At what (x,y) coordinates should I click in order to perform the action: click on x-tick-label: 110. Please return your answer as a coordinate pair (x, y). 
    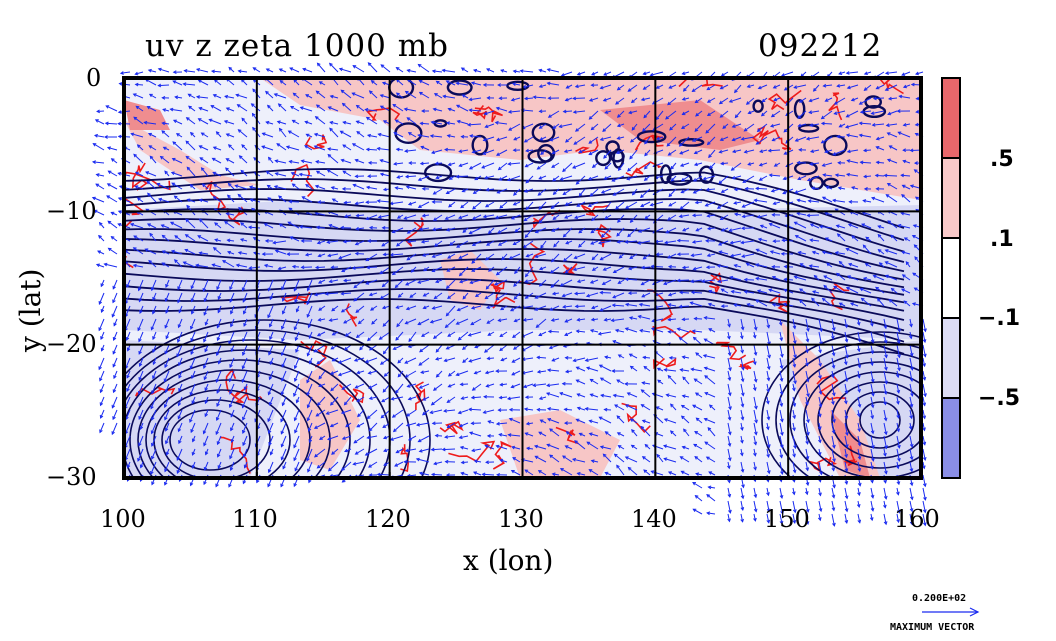
    Looking at the image, I should click on (255, 519).